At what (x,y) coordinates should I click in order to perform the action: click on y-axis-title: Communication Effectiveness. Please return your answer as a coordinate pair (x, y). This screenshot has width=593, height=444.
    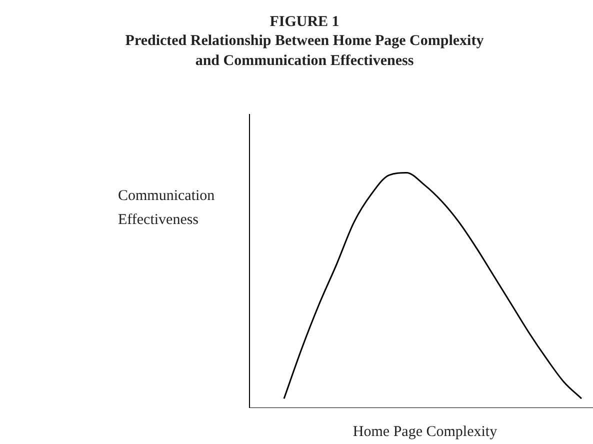
    Looking at the image, I should click on (167, 208).